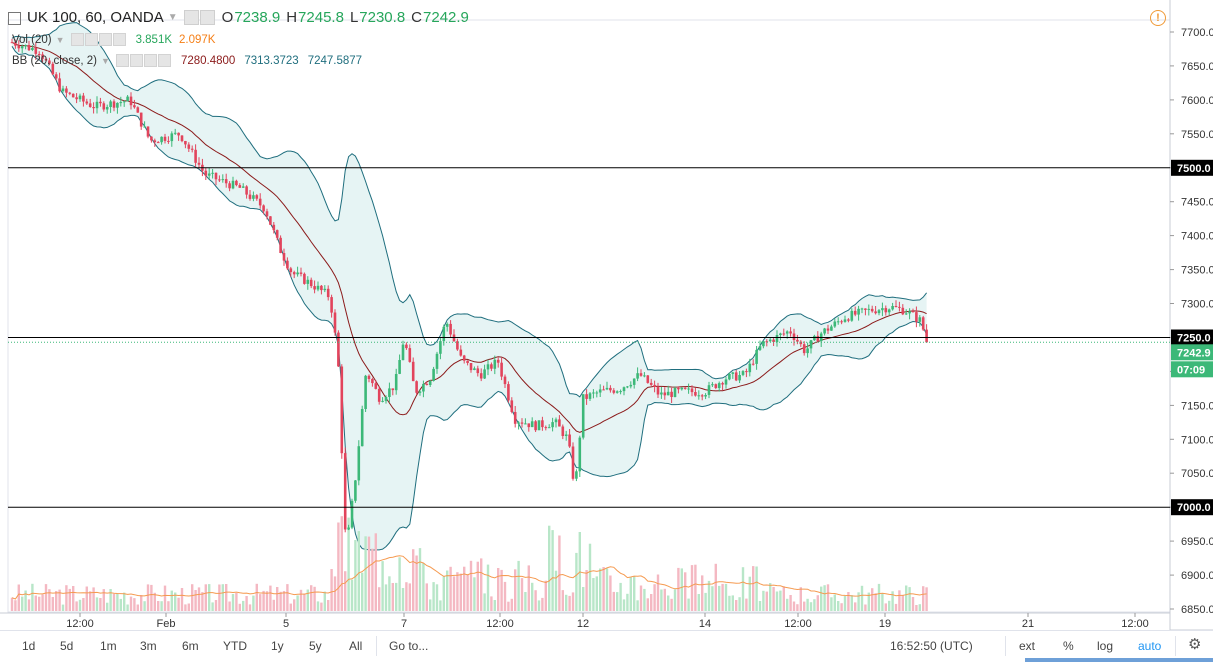 This screenshot has height=663, width=1213. I want to click on time-scrollbar, so click(1119, 660).